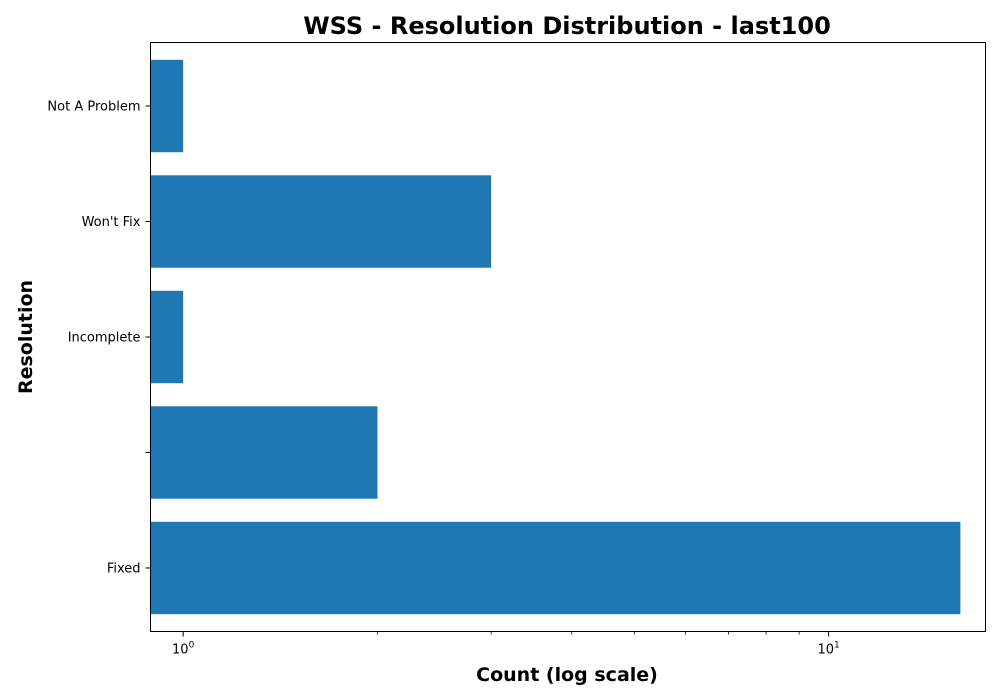 Image resolution: width=1000 pixels, height=700 pixels. Describe the element at coordinates (26, 337) in the screenshot. I see `y-axis-label: Resolution` at that location.